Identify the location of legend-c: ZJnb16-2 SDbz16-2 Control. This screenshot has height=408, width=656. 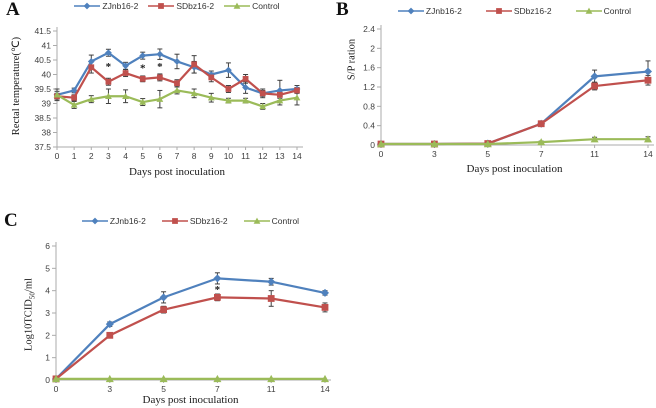
(190, 221).